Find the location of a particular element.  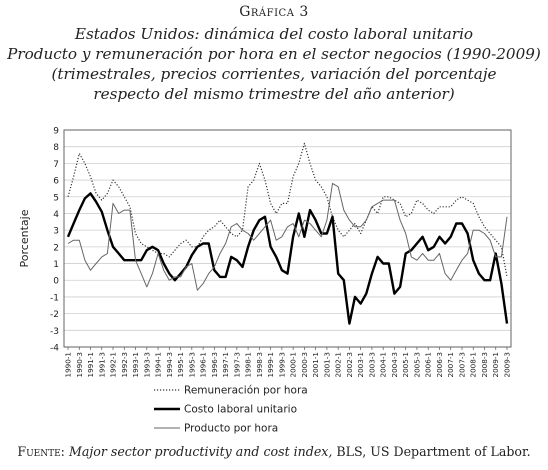

x-tick-label: 2009-3 is located at coordinates (507, 364).